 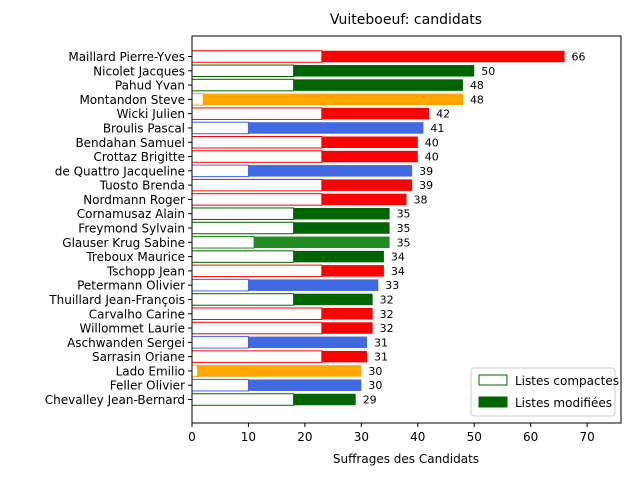 I want to click on bar-compactes-willommet-laurie, so click(x=257, y=328).